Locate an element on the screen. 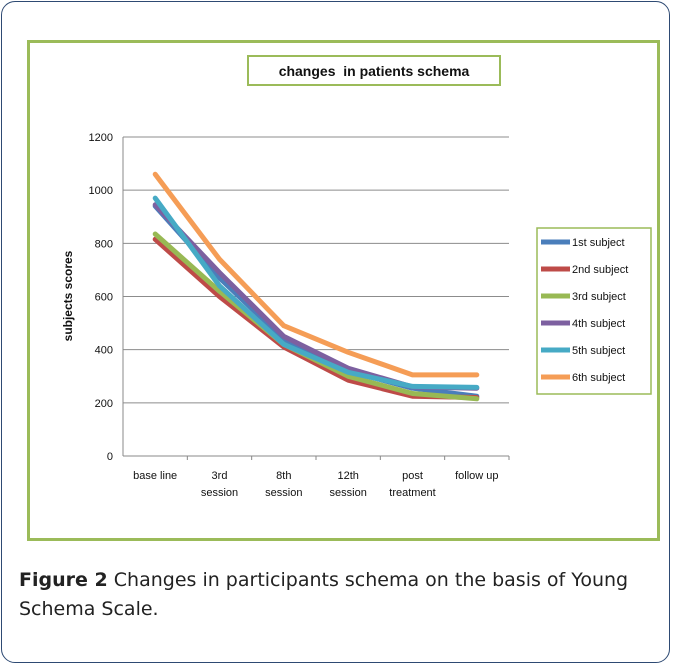  y-tick-label: 600 is located at coordinates (104, 298).